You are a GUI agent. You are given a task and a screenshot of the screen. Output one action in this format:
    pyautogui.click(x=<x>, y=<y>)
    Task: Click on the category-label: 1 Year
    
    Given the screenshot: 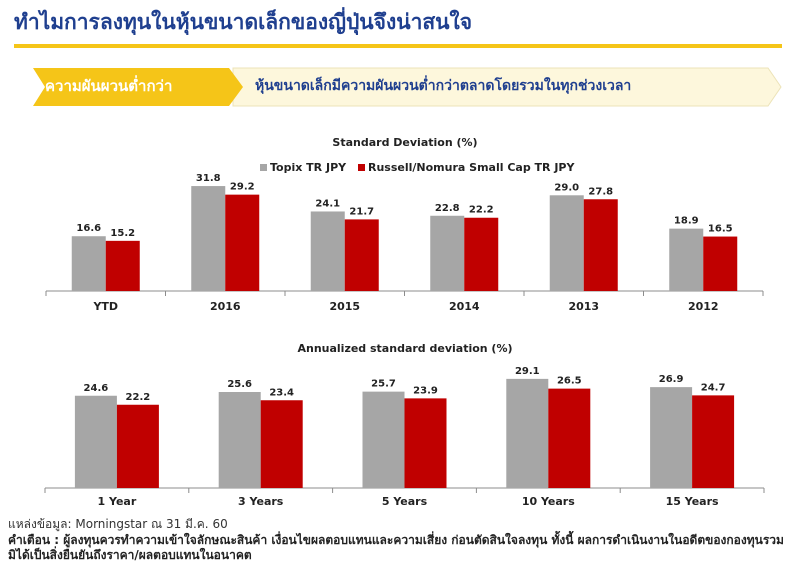 What is the action you would take?
    pyautogui.click(x=117, y=501)
    